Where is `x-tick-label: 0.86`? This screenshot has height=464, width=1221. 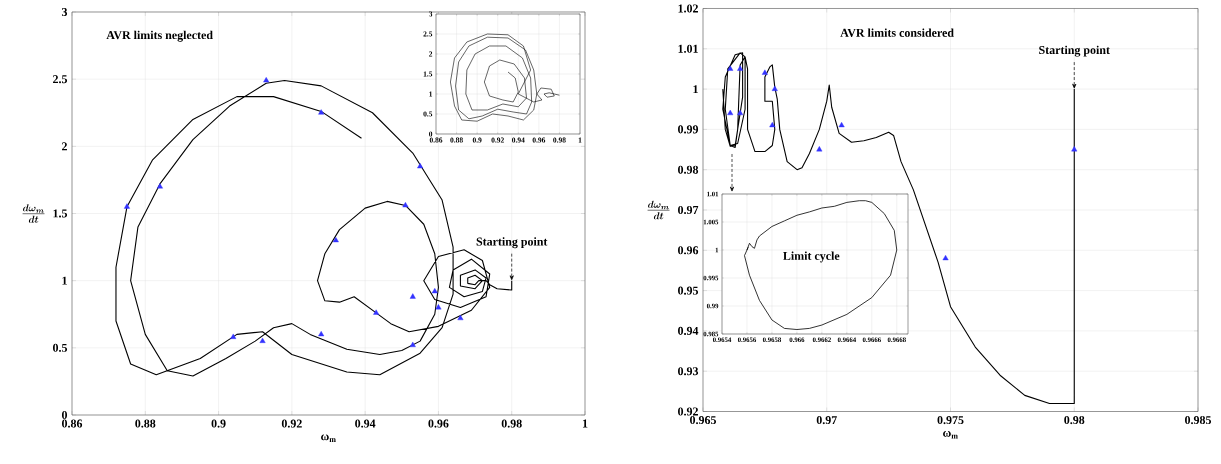 x-tick-label: 0.86 is located at coordinates (72, 423).